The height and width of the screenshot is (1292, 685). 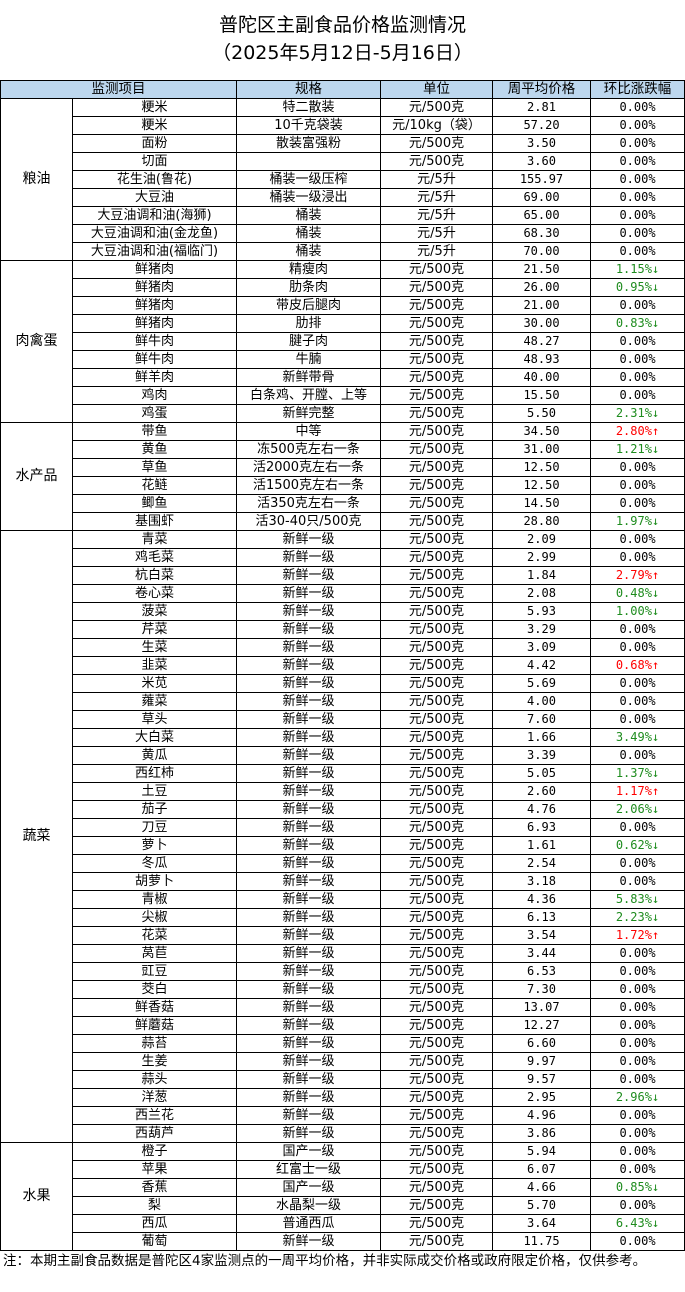 I want to click on unit-cell: 元/5升, so click(x=436, y=179).